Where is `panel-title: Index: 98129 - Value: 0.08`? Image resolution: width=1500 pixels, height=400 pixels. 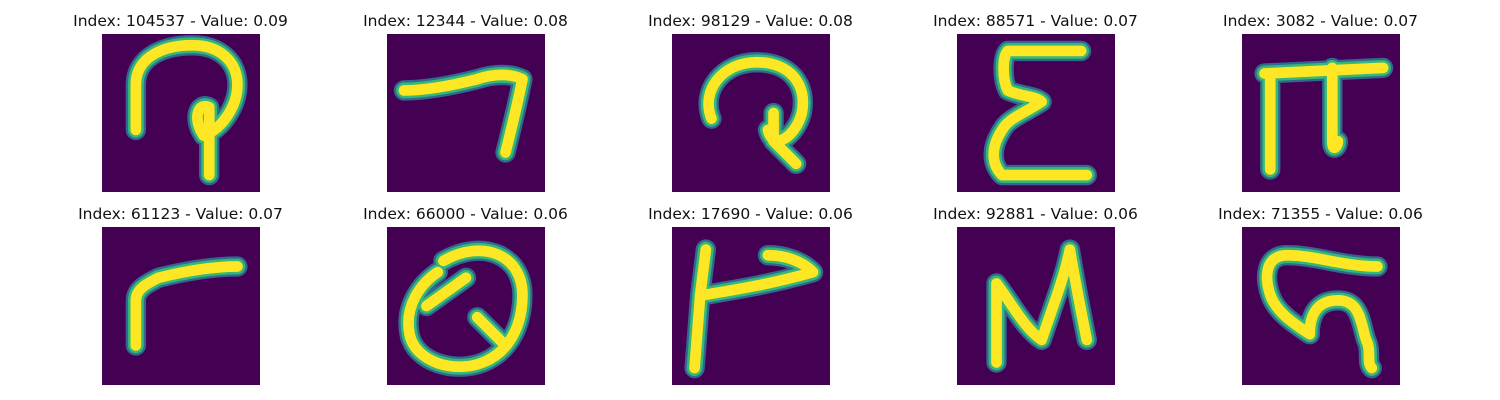
panel-title: Index: 98129 - Value: 0.08 is located at coordinates (750, 21).